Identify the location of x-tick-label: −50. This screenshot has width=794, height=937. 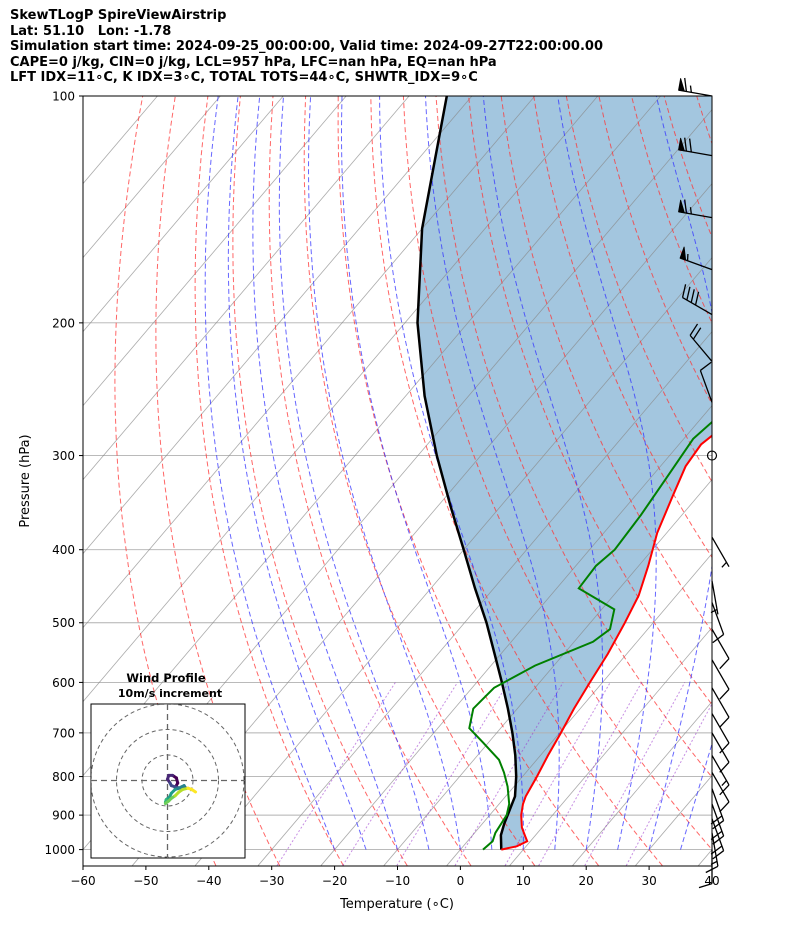
(145, 881).